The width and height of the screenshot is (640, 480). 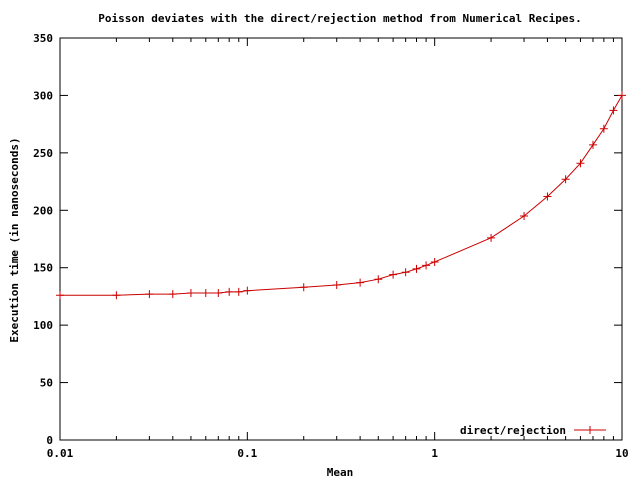 I want to click on y-tick-label: 100, so click(x=43, y=325).